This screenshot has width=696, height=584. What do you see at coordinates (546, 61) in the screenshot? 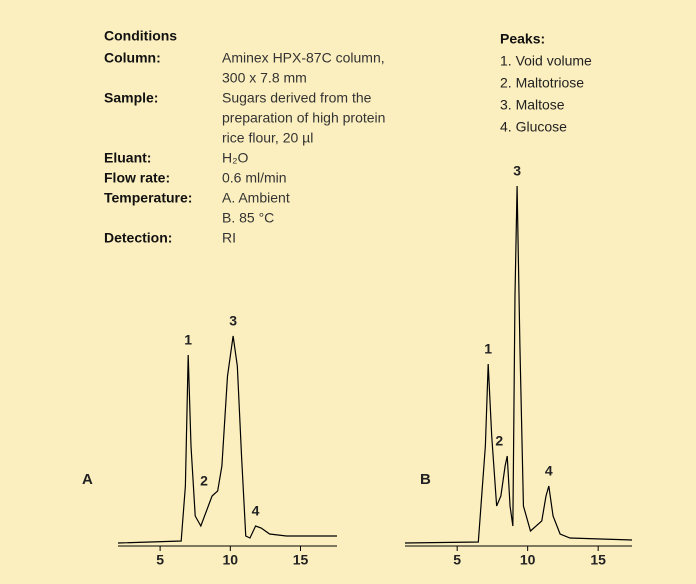
I see `peak-item: 1. Void volume` at bounding box center [546, 61].